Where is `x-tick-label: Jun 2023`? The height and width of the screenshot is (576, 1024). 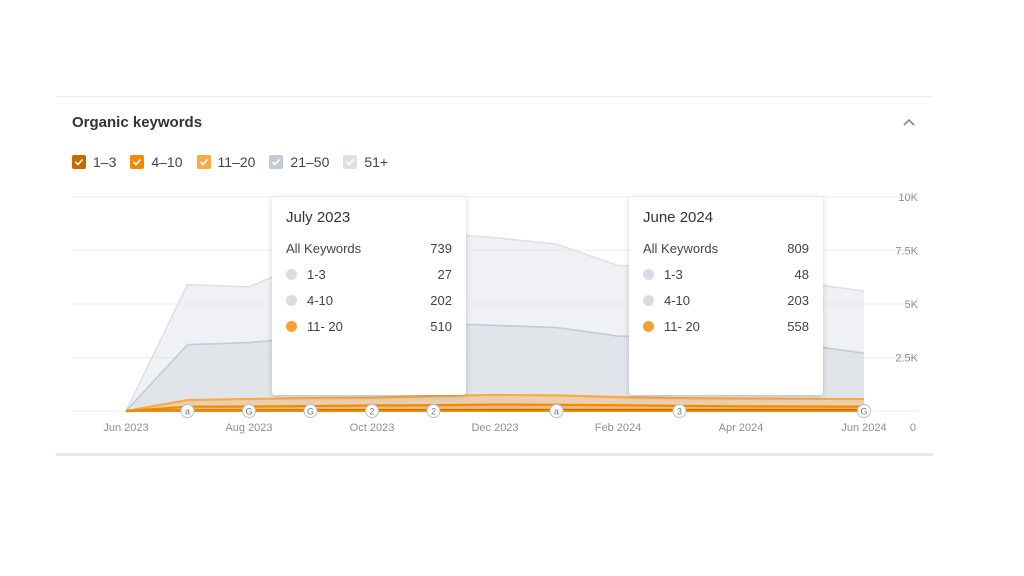
x-tick-label: Jun 2023 is located at coordinates (125, 428).